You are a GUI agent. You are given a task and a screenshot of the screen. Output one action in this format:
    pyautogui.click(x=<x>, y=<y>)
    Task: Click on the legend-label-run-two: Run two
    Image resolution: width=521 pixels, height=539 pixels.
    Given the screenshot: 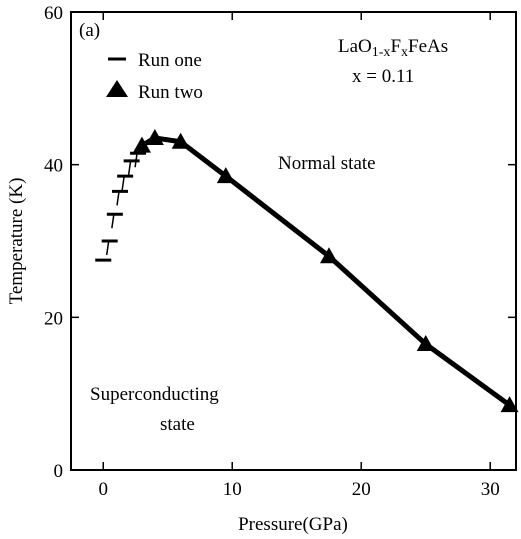 What is the action you would take?
    pyautogui.click(x=170, y=92)
    